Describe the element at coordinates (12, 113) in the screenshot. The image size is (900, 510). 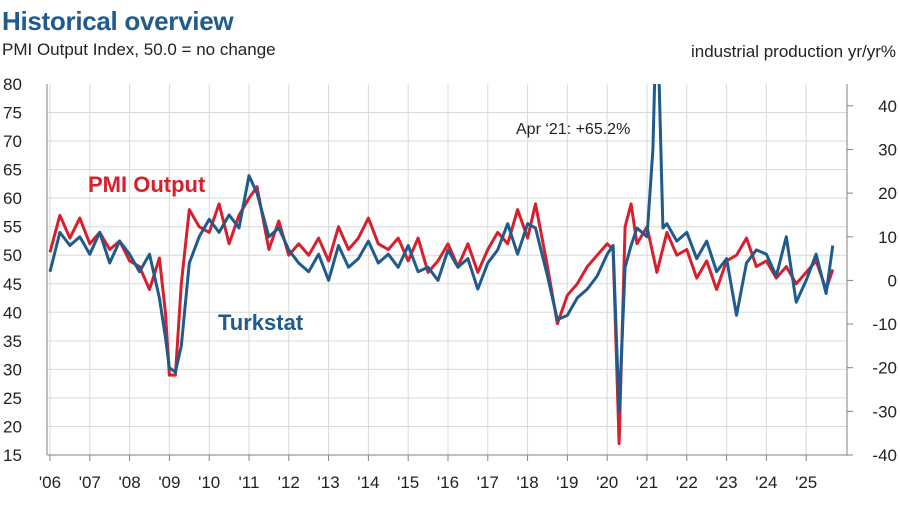
I see `y-left-tick-label: 75` at that location.